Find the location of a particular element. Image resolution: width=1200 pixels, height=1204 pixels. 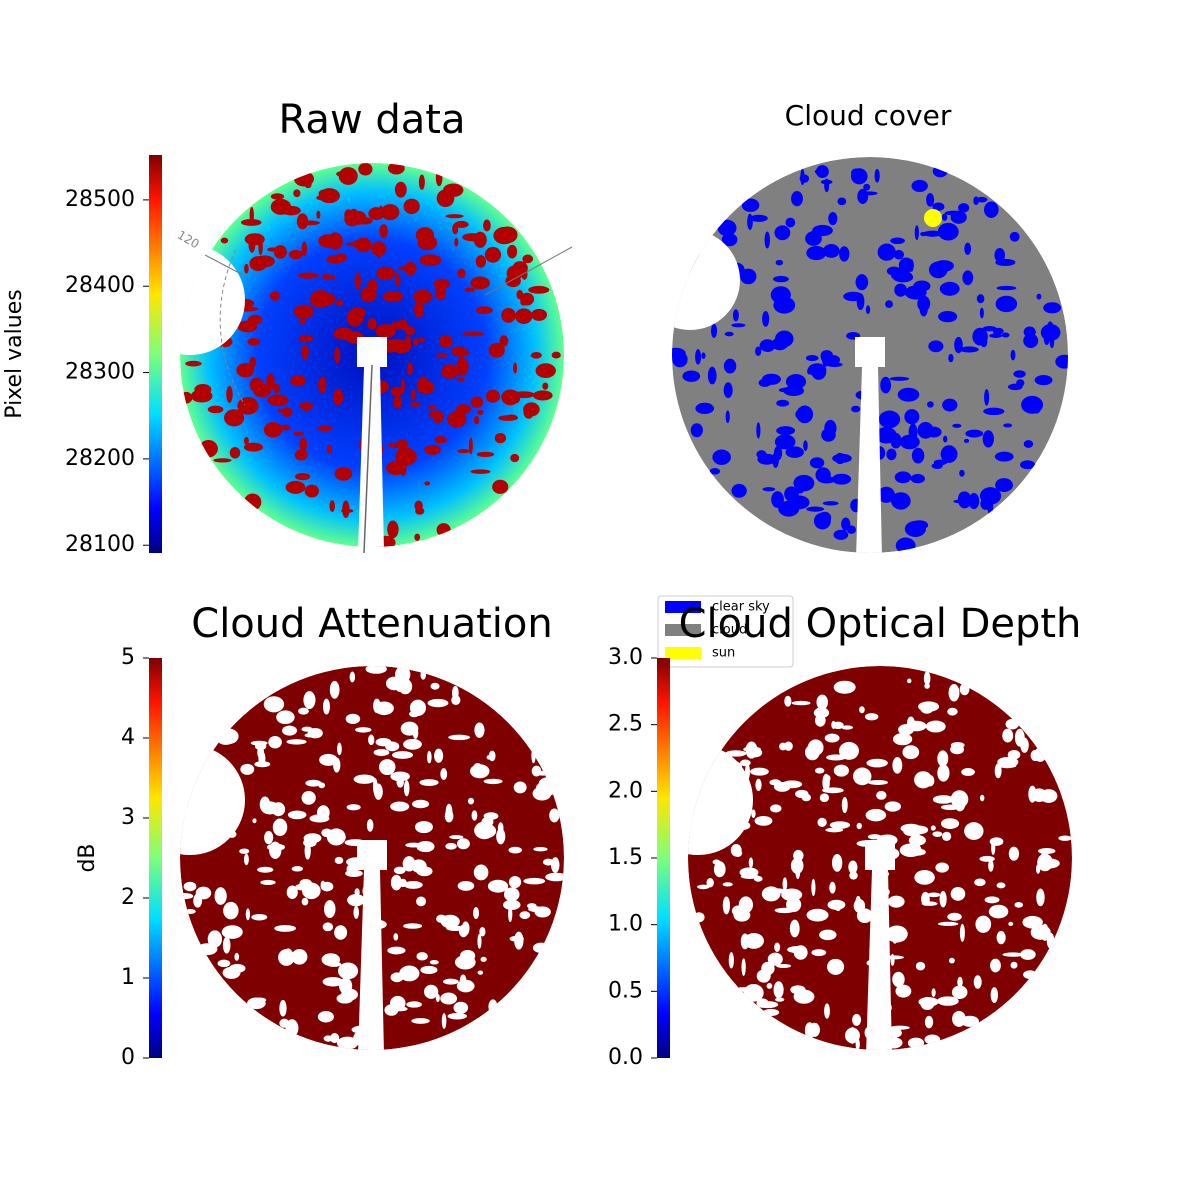

colorbar-tick-label: 28400 is located at coordinates (100, 285).